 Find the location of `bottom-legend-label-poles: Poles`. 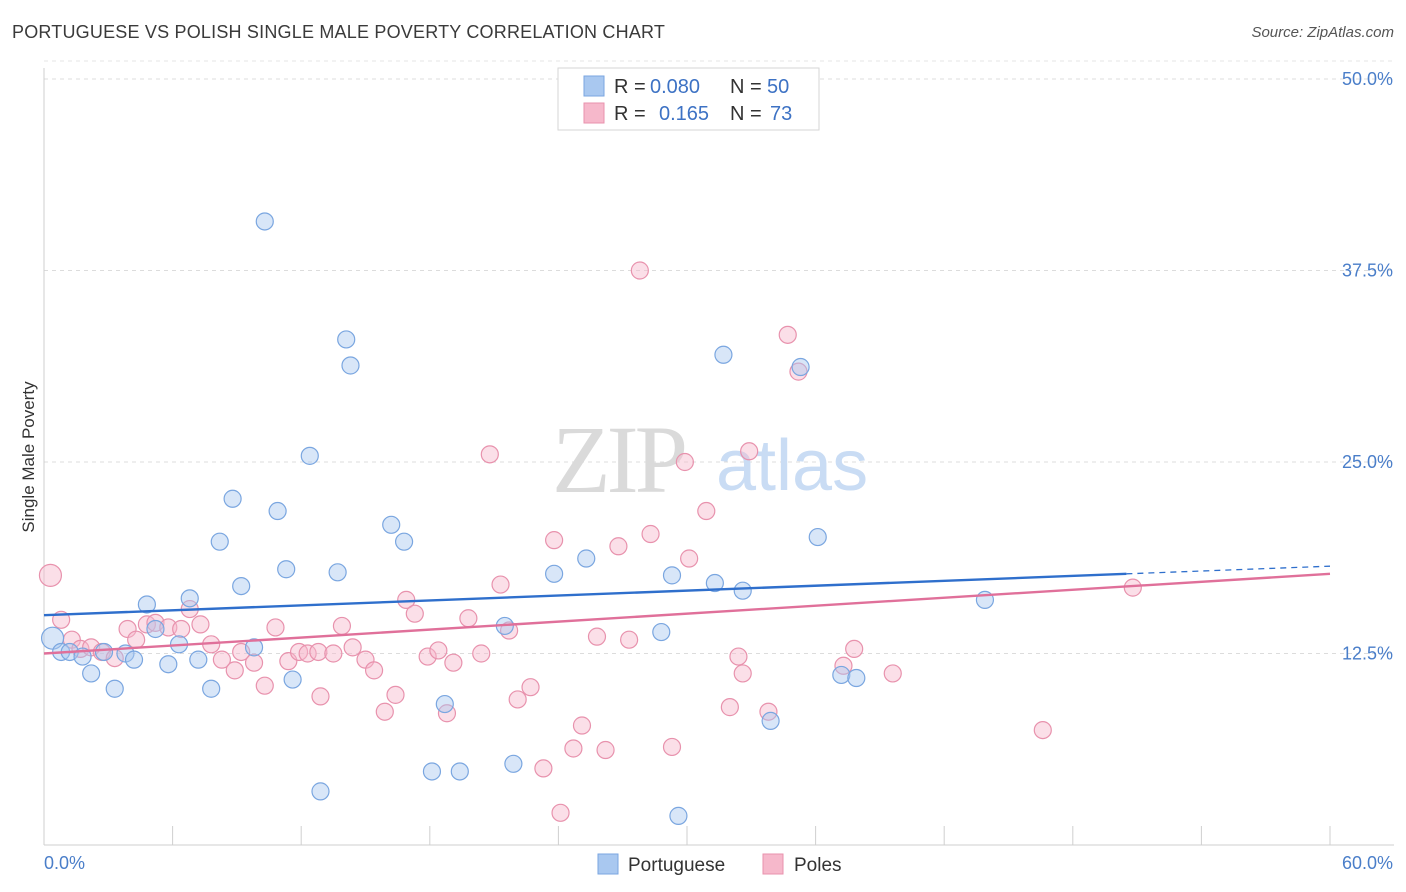

bottom-legend-label-poles: Poles is located at coordinates (818, 865).